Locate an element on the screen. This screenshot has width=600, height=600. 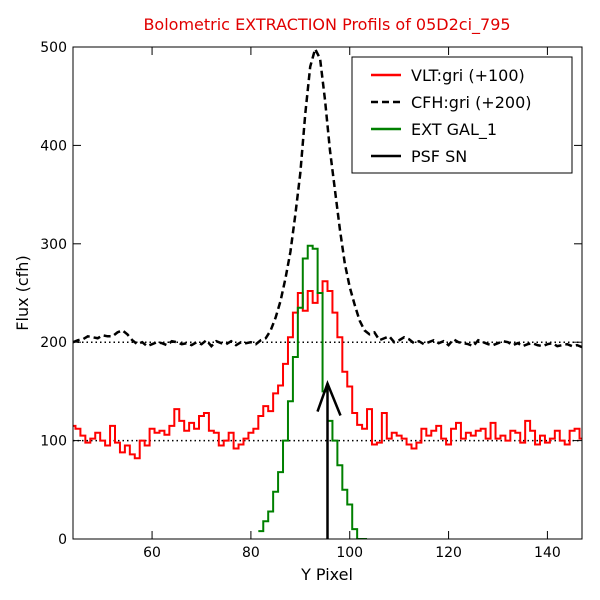
y-tick-label: 400 is located at coordinates (53, 146).